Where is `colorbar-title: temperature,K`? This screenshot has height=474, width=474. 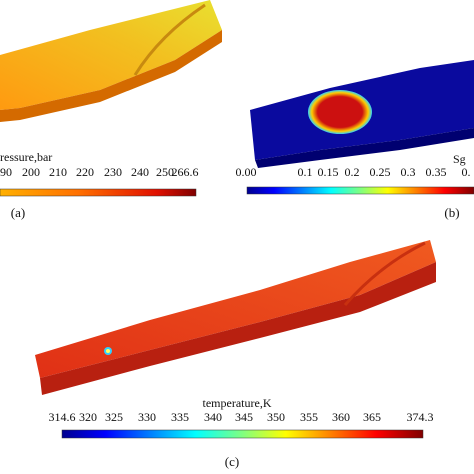 colorbar-title: temperature,K is located at coordinates (237, 403).